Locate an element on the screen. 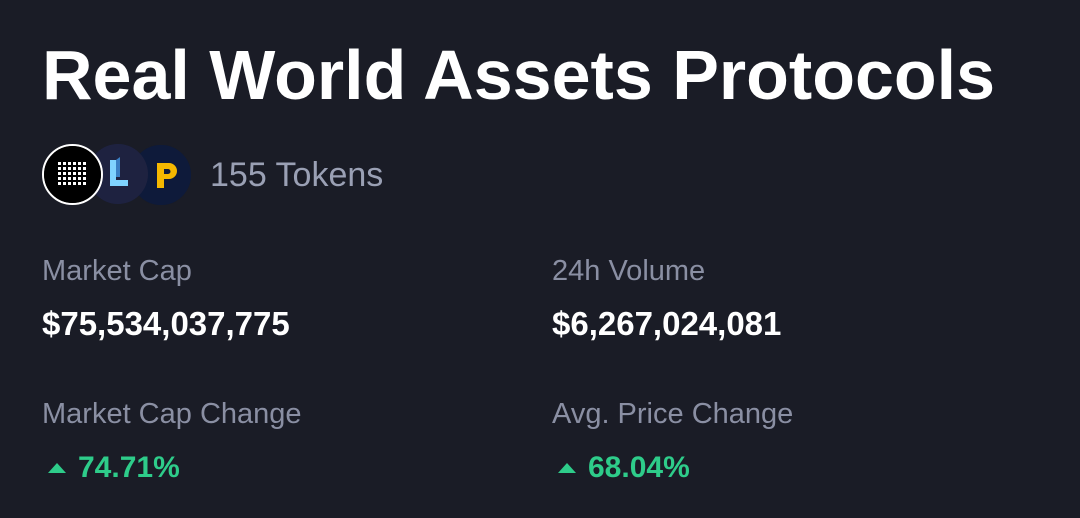  stat-label: Market Cap is located at coordinates (117, 271).